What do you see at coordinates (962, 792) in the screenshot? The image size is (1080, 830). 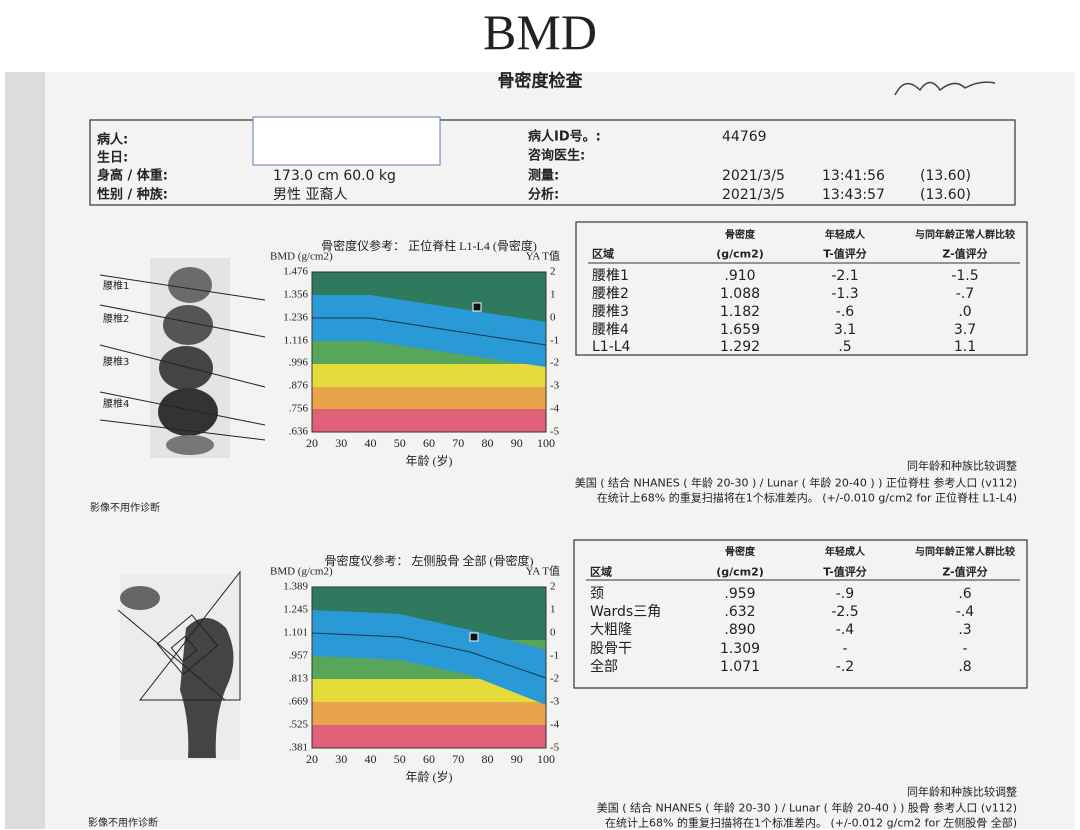 I see `reference-note: 同年龄和种族比较调整` at bounding box center [962, 792].